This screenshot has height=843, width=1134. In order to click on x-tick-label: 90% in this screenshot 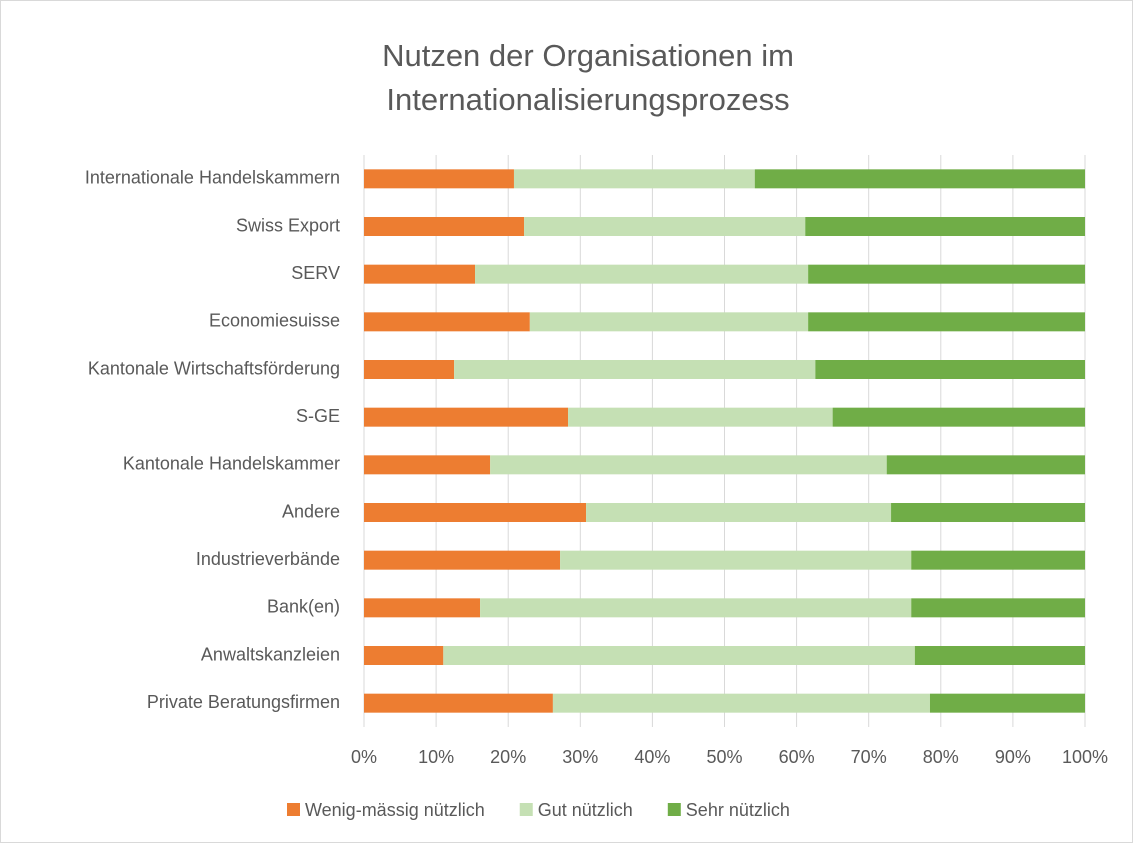, I will do `click(1013, 757)`.